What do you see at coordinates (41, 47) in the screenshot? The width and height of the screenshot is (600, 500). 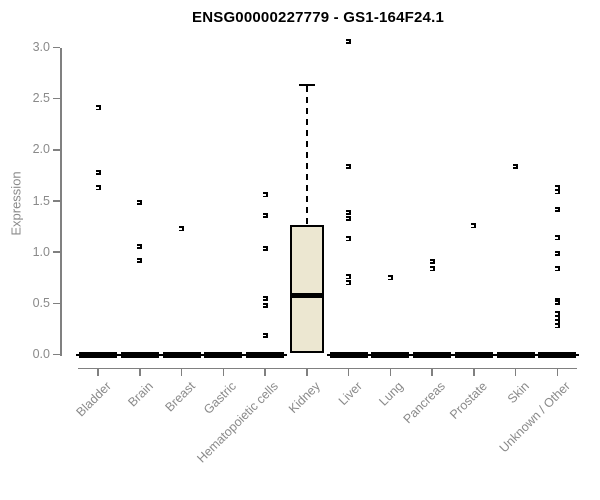 I see `y-tick-label: 3.0` at bounding box center [41, 47].